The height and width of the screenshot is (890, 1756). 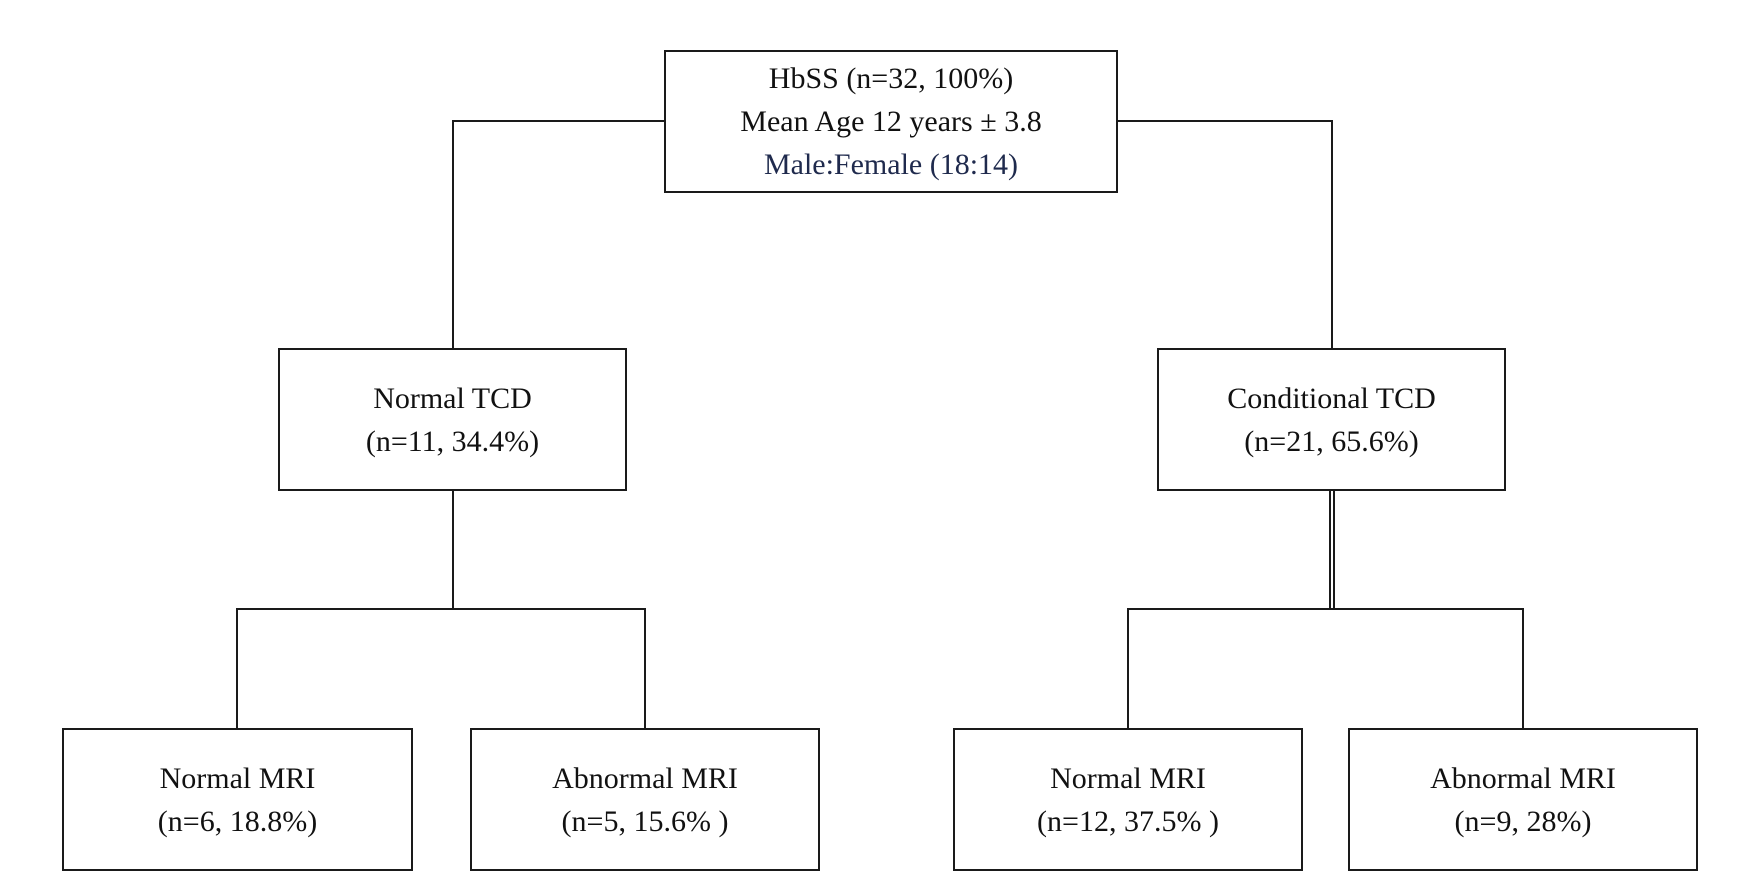 I want to click on node-label: Conditional TCD, so click(x=1331, y=398).